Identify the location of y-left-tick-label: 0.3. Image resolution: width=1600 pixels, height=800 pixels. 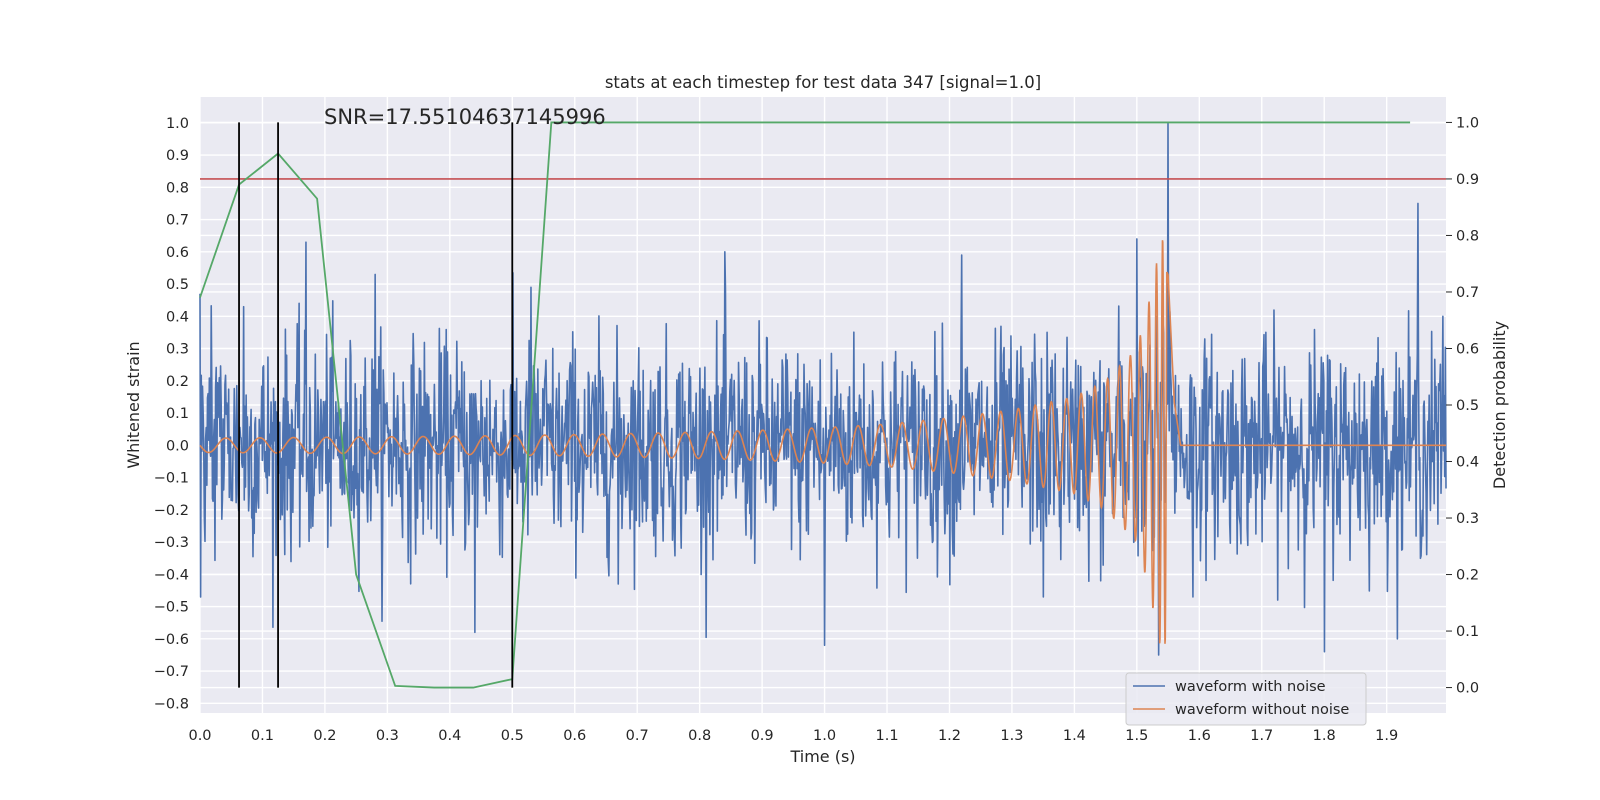
(177, 350).